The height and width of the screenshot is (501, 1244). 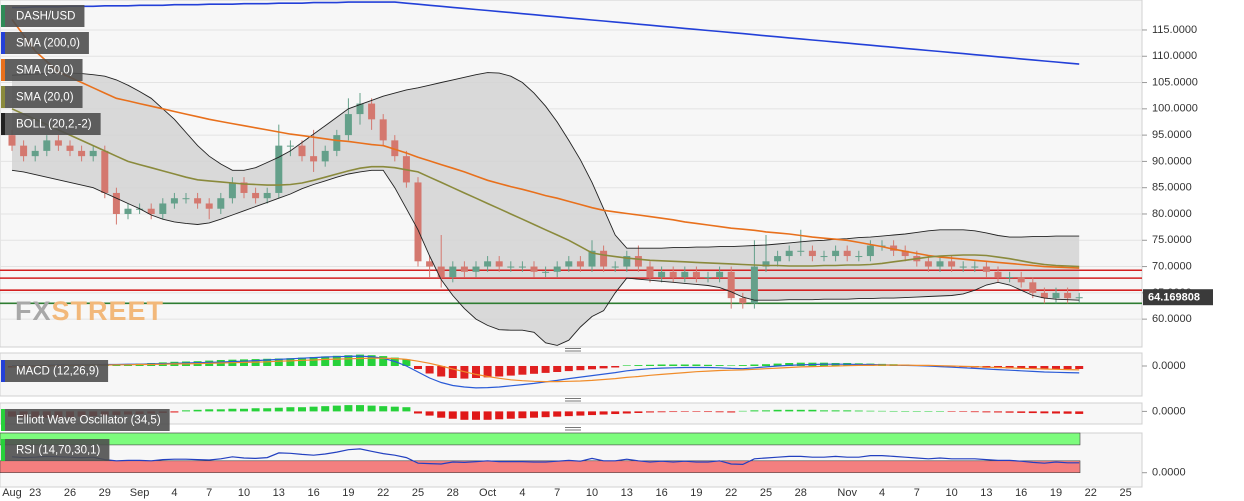 I want to click on y-tick-label: 100.0000, so click(x=1175, y=109).